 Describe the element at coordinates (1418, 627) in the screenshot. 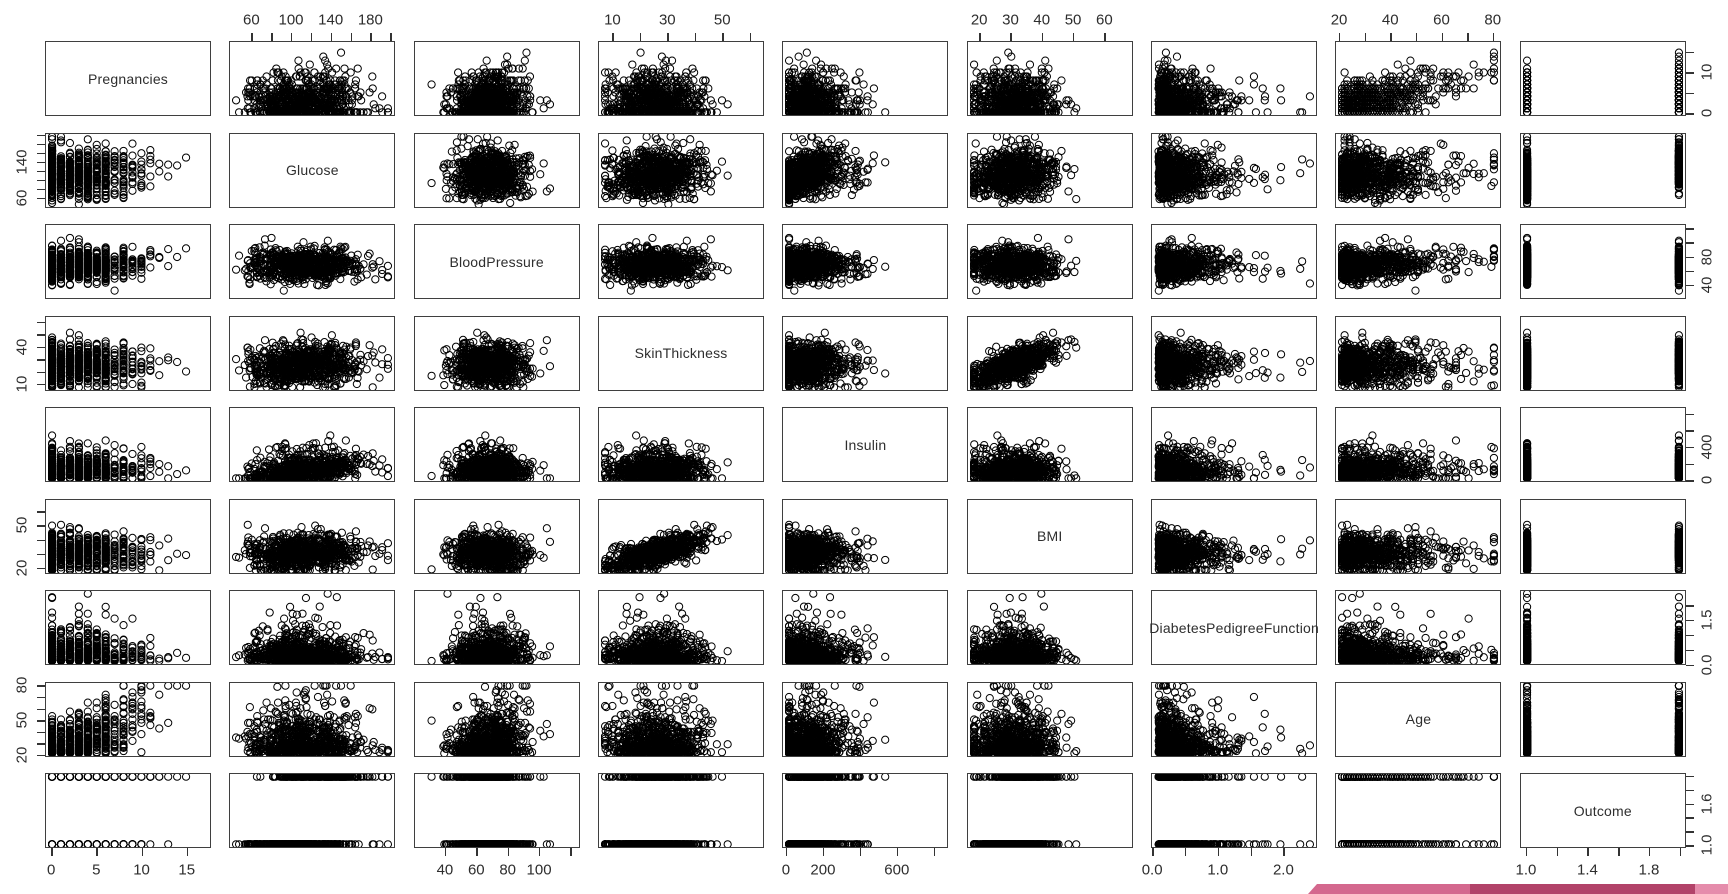

I see `panel-DiabetesPedigreeFunction-vs-Age` at that location.